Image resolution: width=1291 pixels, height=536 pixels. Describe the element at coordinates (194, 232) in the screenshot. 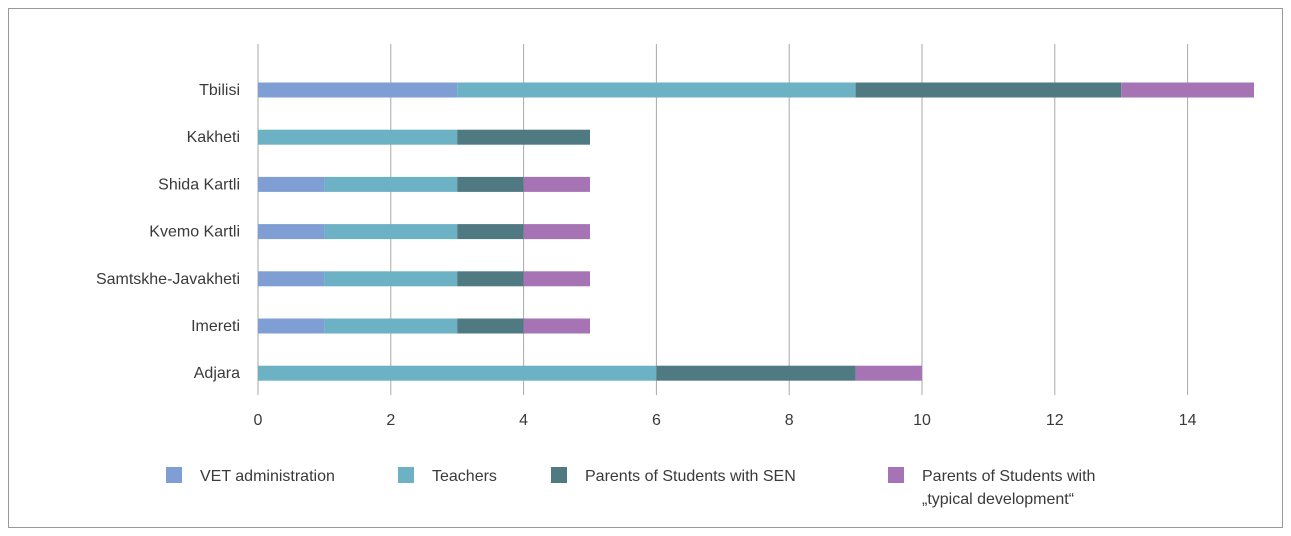

I see `category-label-kvemo-kartli: Kvemo Kartli` at that location.